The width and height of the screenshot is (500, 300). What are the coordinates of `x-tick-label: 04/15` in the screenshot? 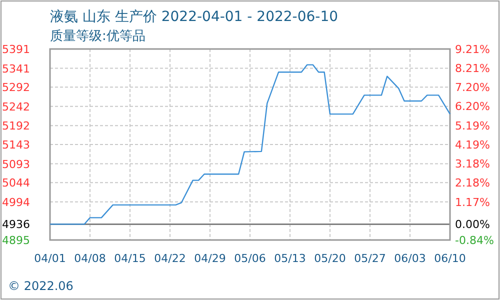 It's located at (130, 258).